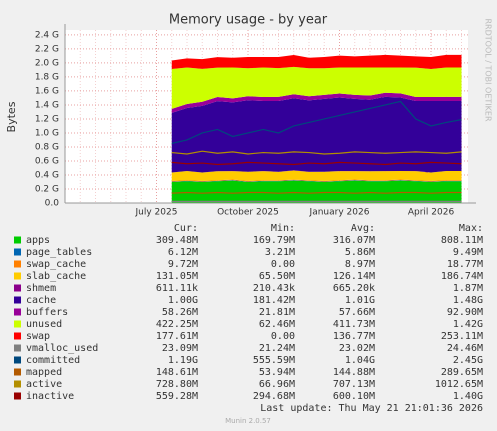 This screenshot has height=431, width=497. Describe the element at coordinates (47, 147) in the screenshot. I see `y-tick-label: 0.8 G` at that location.